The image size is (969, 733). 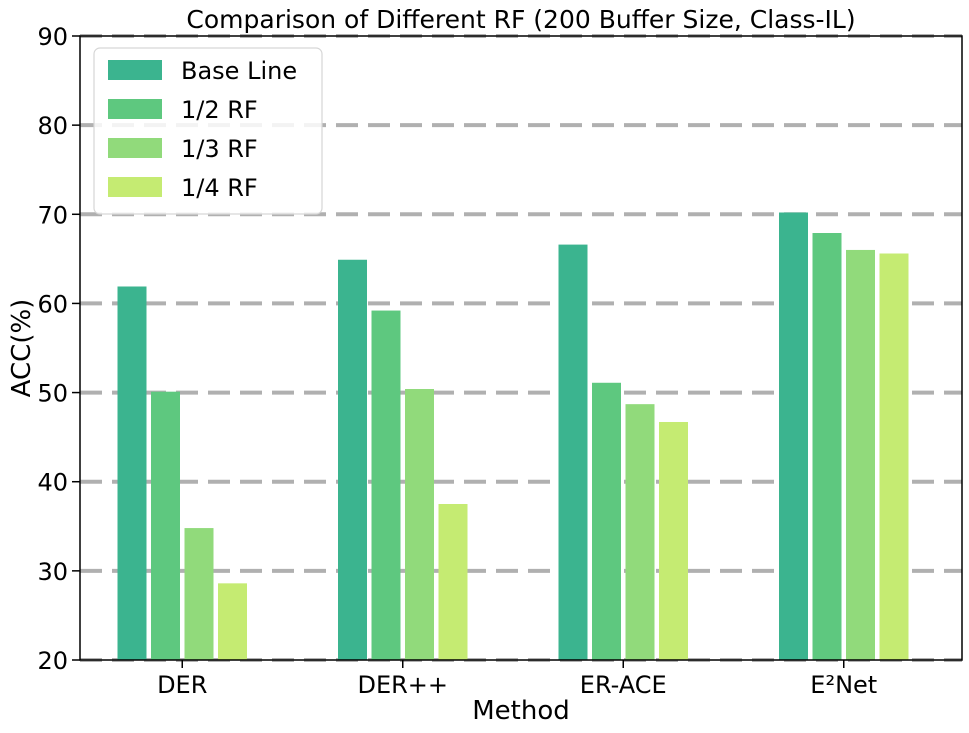 I want to click on x-axis-label: Method, so click(x=521, y=711).